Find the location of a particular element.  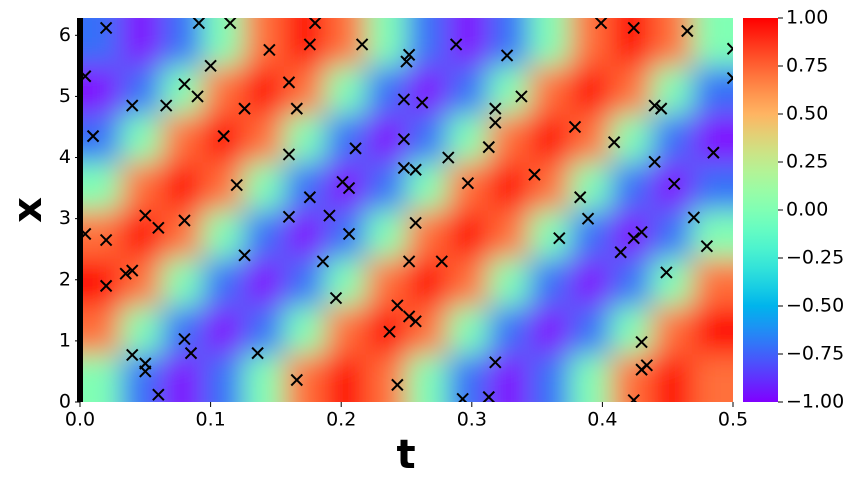

y-tick-label: 4 is located at coordinates (65, 157).